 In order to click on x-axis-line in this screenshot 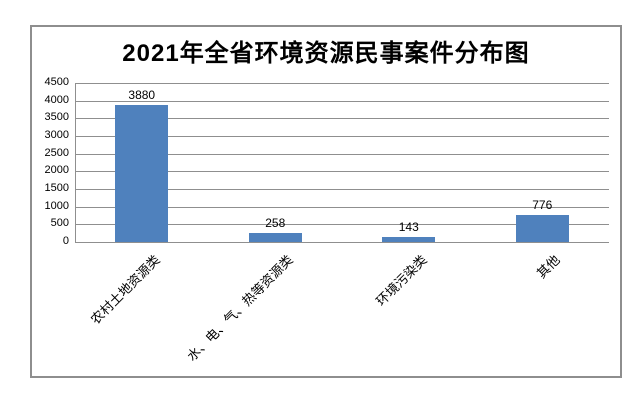, I will do `click(342, 242)`.